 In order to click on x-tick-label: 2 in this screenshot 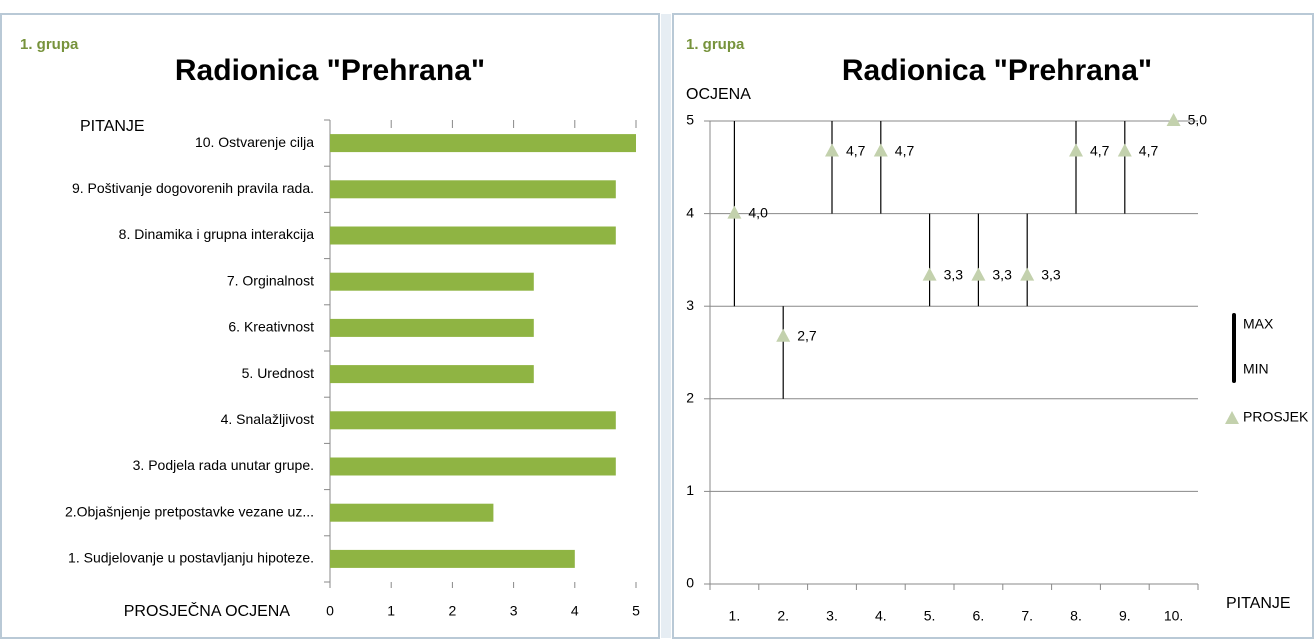, I will do `click(453, 611)`.